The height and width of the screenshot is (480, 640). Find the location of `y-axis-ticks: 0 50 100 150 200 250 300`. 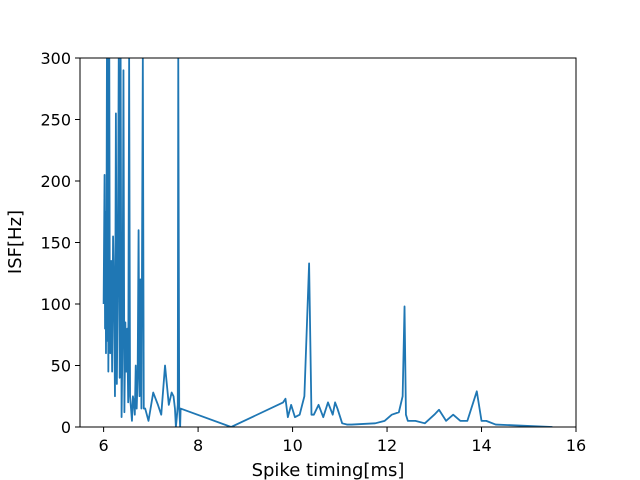

y-axis-ticks: 0 50 100 150 200 250 300 is located at coordinates (60, 243).